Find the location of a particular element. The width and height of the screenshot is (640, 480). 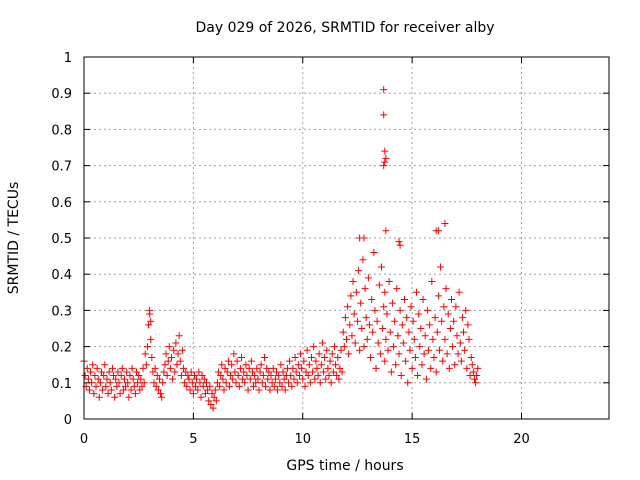

y-tick-label: 0.7 is located at coordinates (61, 167).